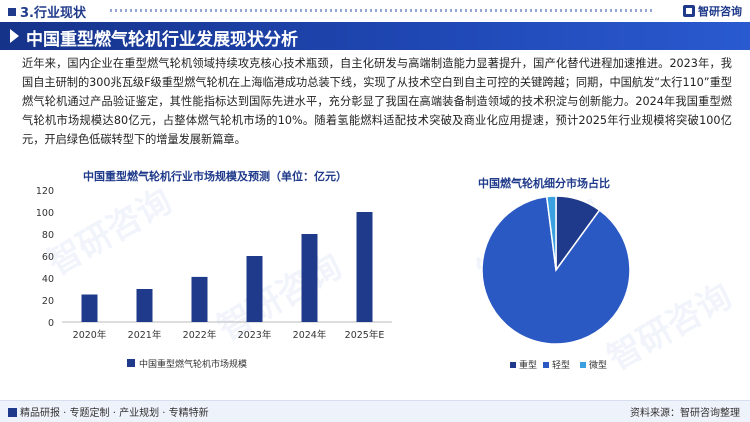 The height and width of the screenshot is (422, 750). Describe the element at coordinates (45, 191) in the screenshot. I see `y-tick-label: 120` at that location.